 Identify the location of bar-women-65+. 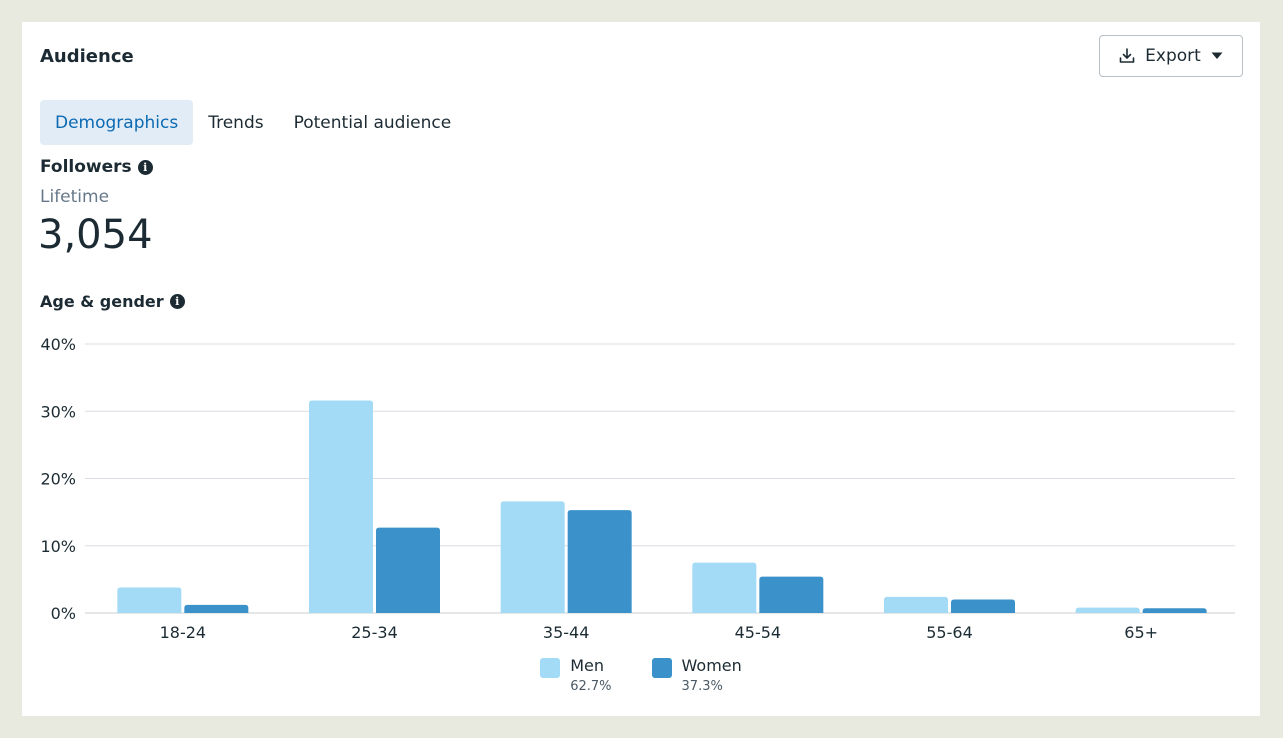
(1174, 610).